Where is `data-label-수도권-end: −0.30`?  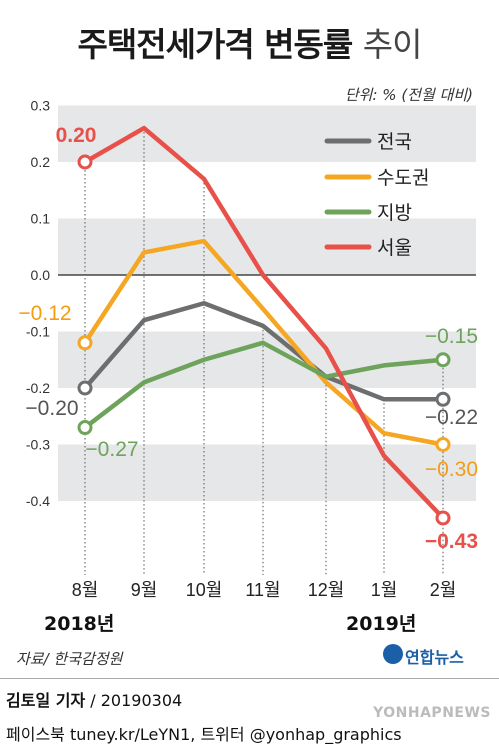
data-label-수도권-end: −0.30 is located at coordinates (451, 469).